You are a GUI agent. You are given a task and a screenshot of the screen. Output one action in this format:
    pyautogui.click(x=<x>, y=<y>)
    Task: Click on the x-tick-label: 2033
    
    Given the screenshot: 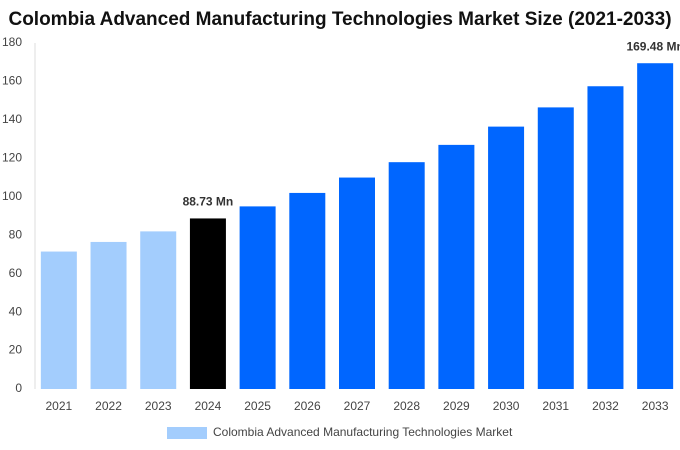 What is the action you would take?
    pyautogui.click(x=655, y=406)
    